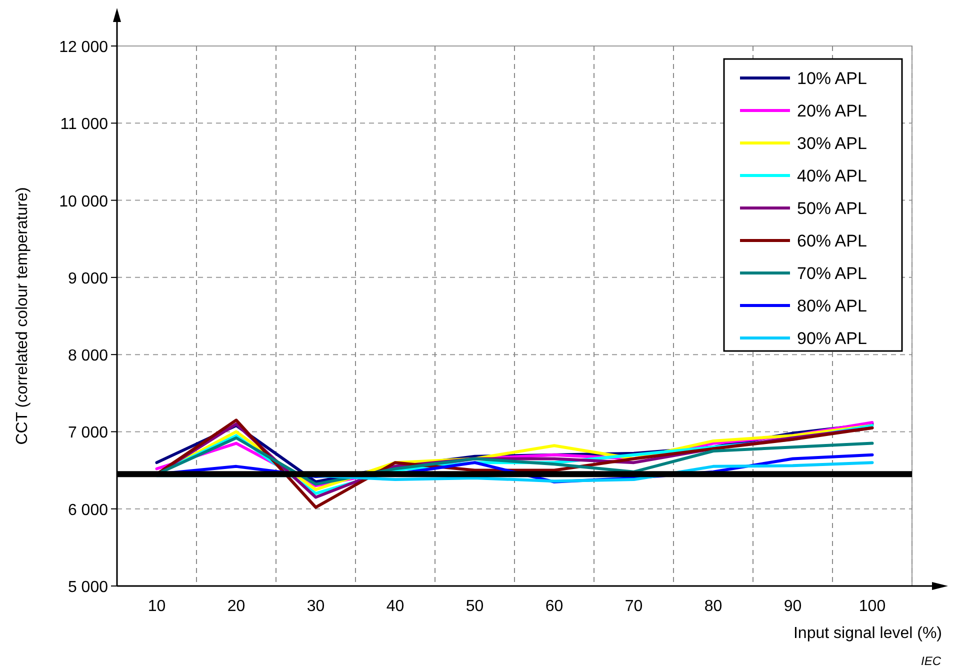 This screenshot has height=669, width=955. Describe the element at coordinates (832, 338) in the screenshot. I see `legend-label: 90% APL` at that location.